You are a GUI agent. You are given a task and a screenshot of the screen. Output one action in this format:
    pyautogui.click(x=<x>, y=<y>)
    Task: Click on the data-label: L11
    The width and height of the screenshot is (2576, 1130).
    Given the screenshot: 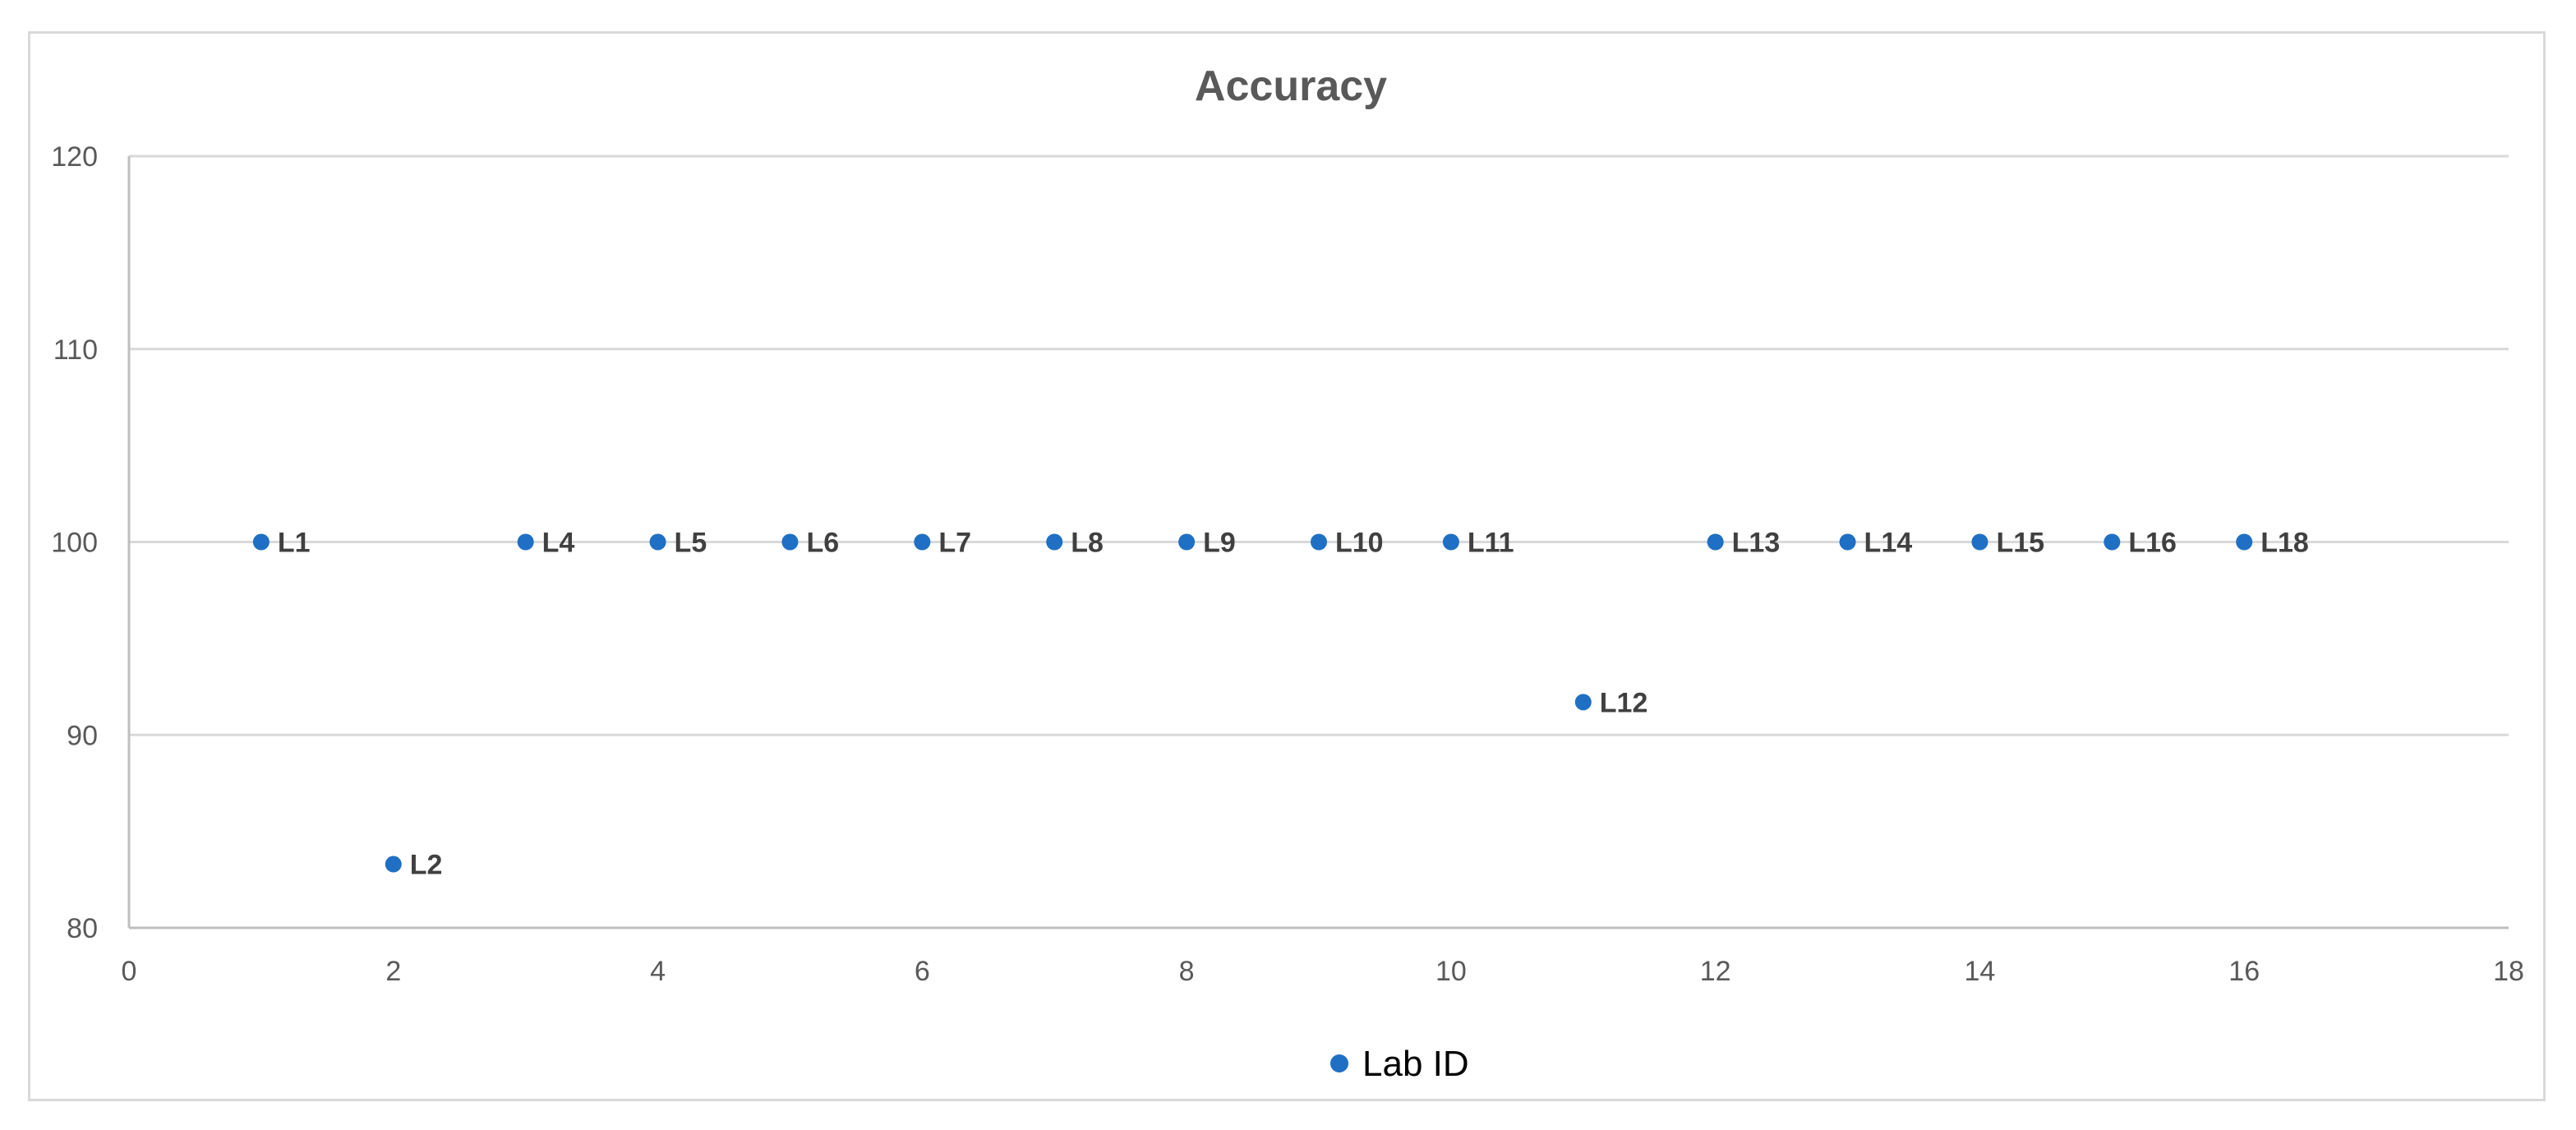 What is the action you would take?
    pyautogui.click(x=1491, y=543)
    